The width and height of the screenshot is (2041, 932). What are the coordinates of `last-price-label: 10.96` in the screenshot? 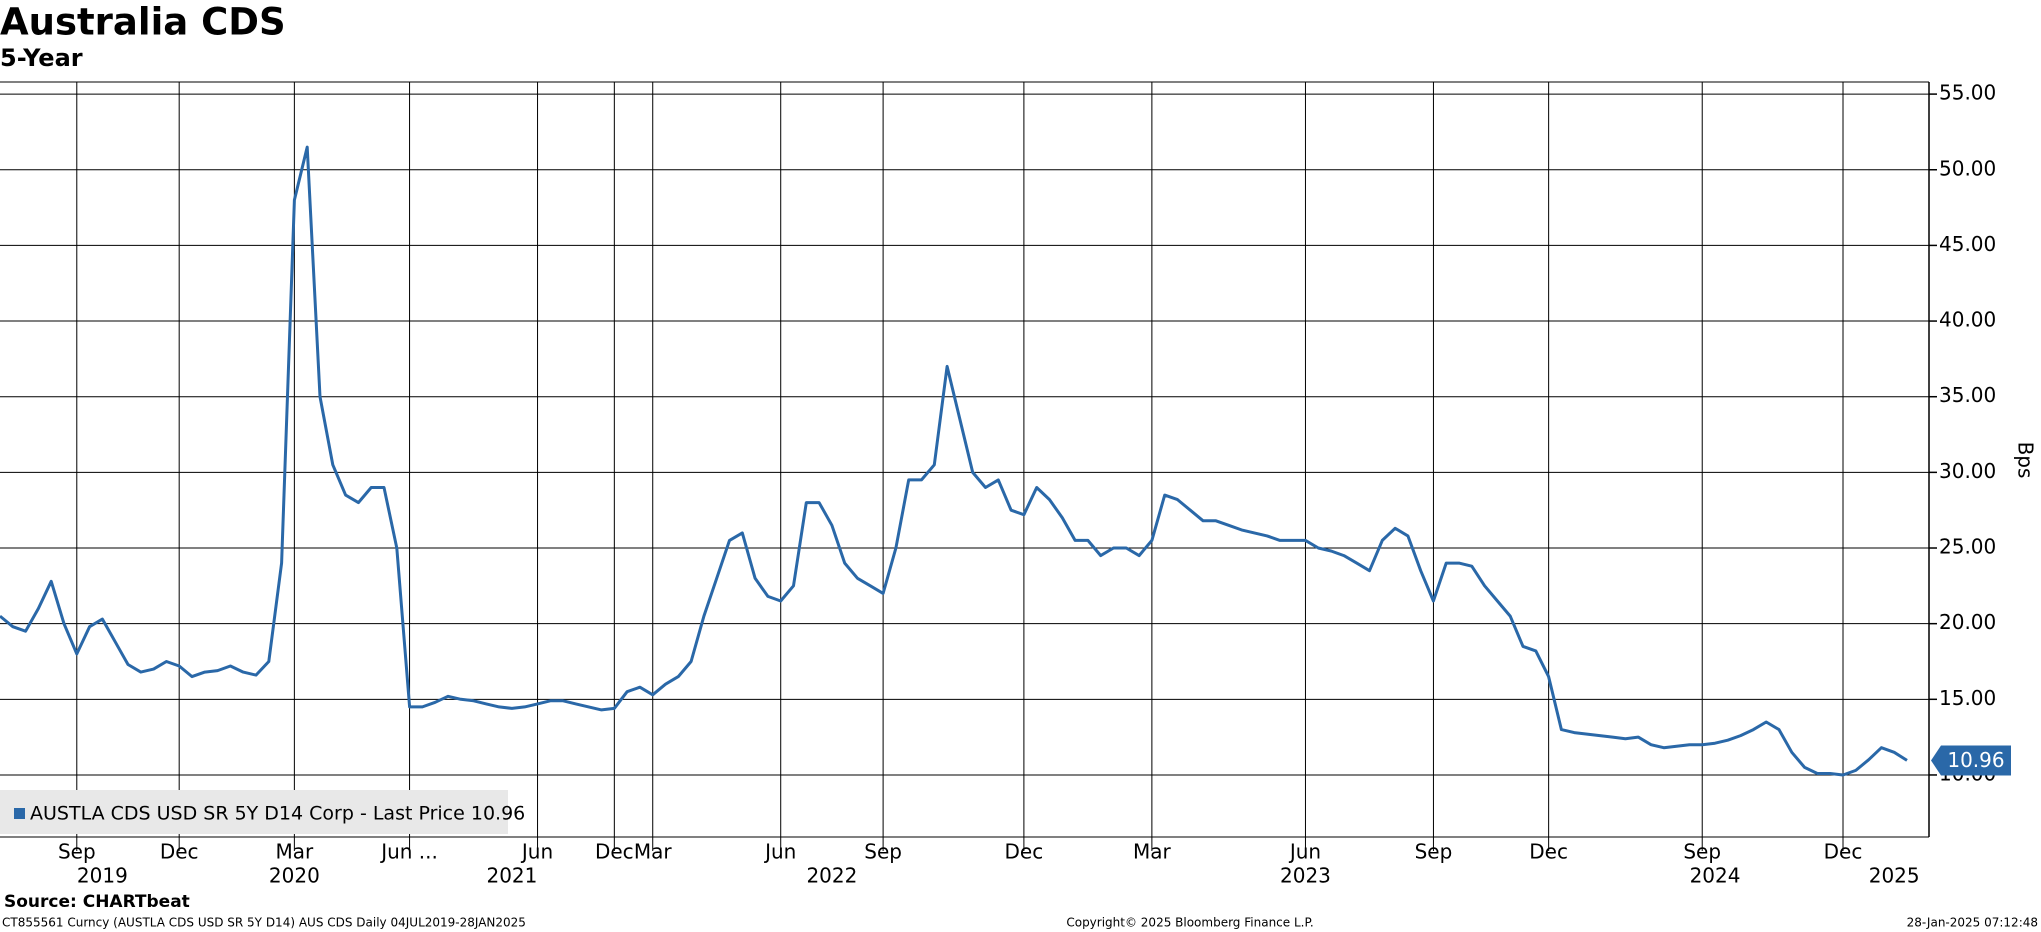 It's located at (1975, 760).